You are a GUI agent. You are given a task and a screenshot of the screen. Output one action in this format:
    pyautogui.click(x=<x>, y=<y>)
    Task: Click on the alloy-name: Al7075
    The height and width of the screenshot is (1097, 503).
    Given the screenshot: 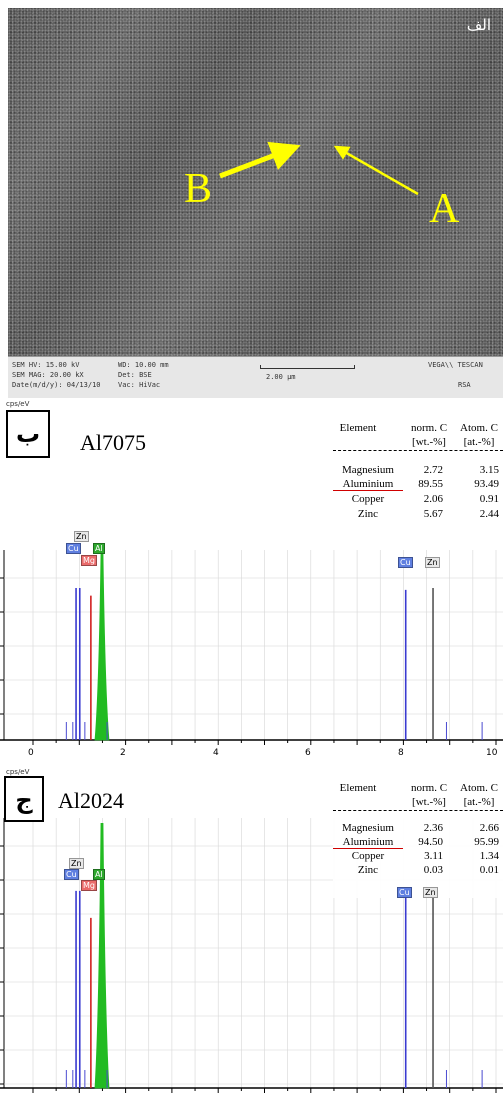 What is the action you would take?
    pyautogui.click(x=113, y=442)
    